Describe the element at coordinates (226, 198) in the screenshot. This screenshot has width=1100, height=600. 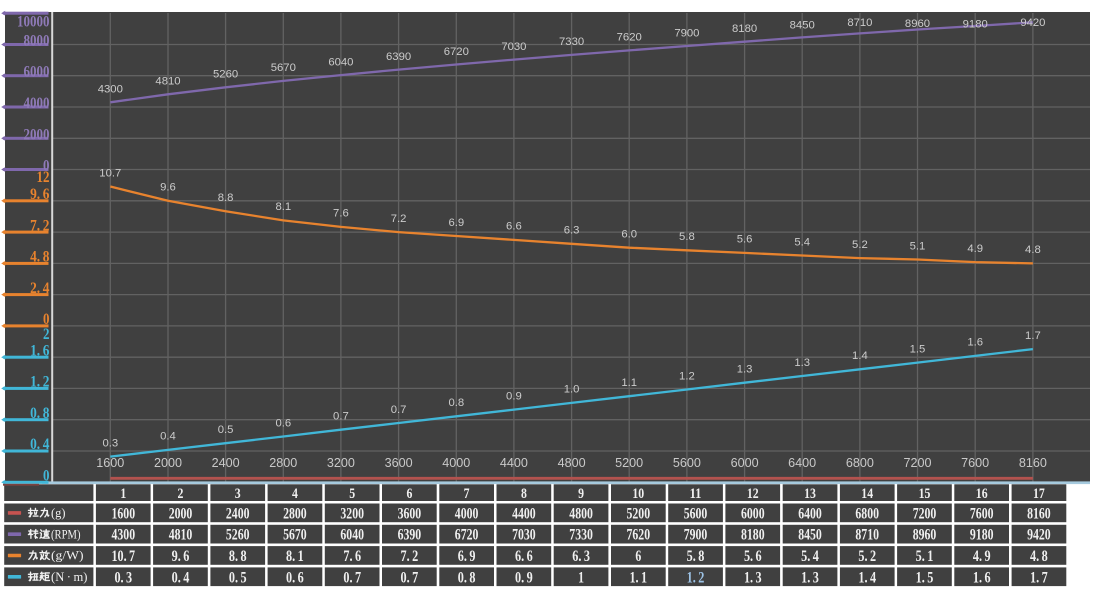
I see `svg-text: 8.8` at that location.